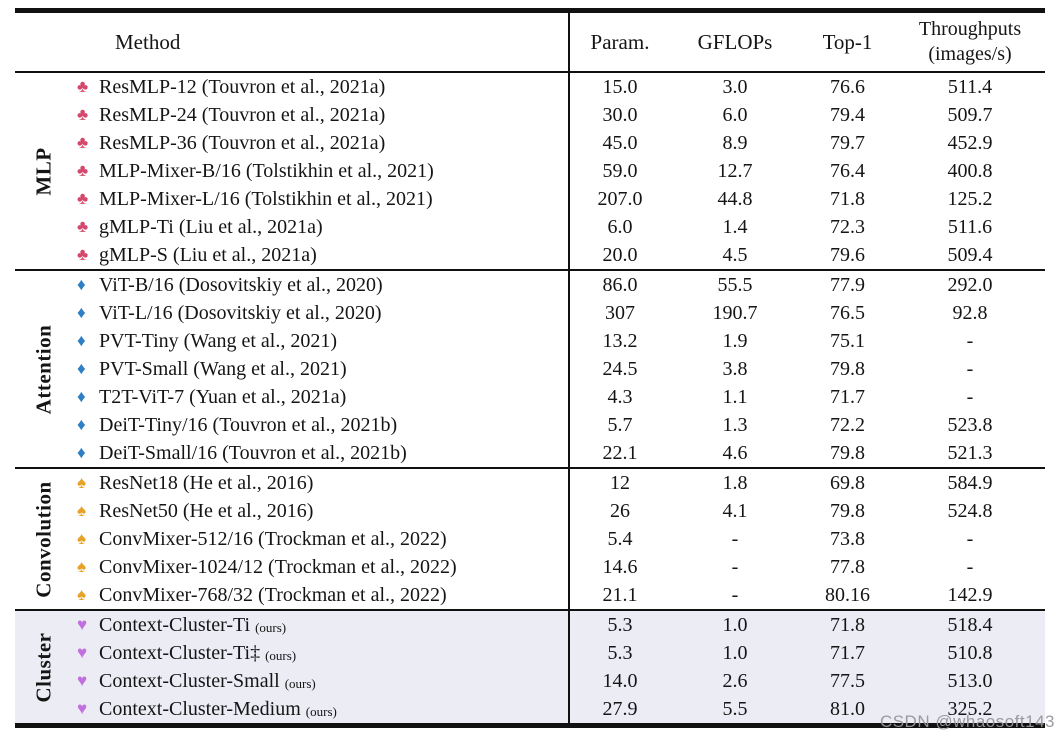 Image resolution: width=1061 pixels, height=738 pixels. I want to click on gflops-value: 3.0, so click(735, 87).